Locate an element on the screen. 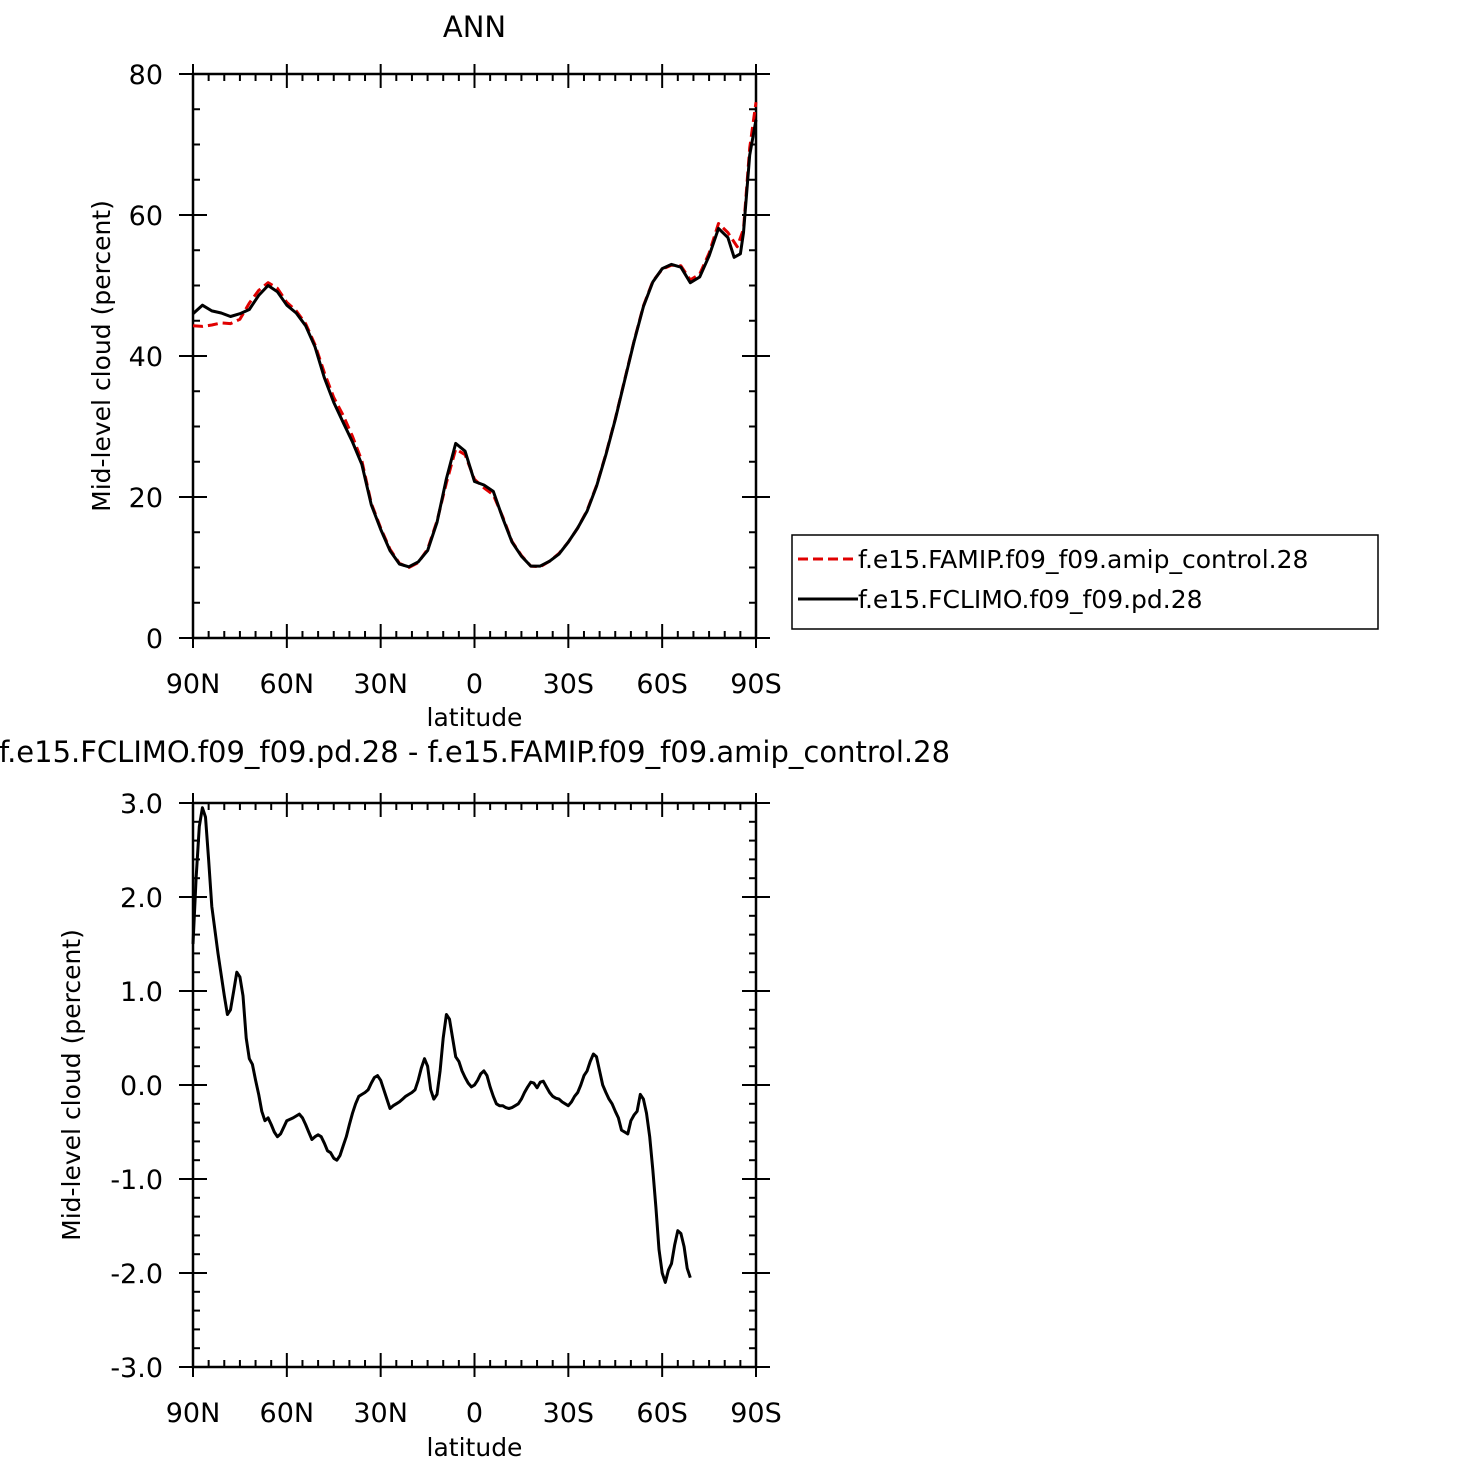 The image size is (1466, 1469). legend-label-1: f.e15.FCLIMO.f09_f09.pd.28 is located at coordinates (1030, 599).